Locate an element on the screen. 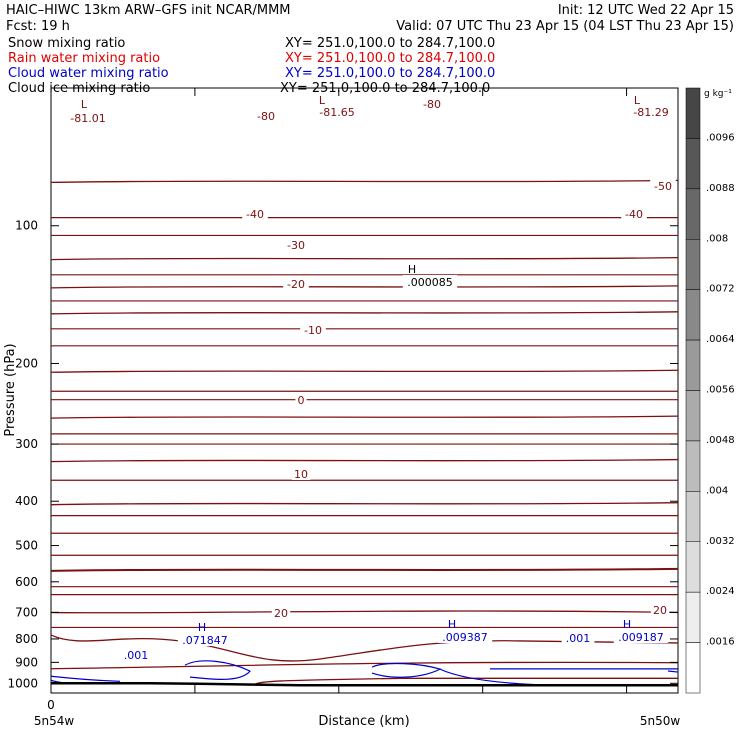  field-name-cloud-water: Cloud water mixing ratio is located at coordinates (88, 73).